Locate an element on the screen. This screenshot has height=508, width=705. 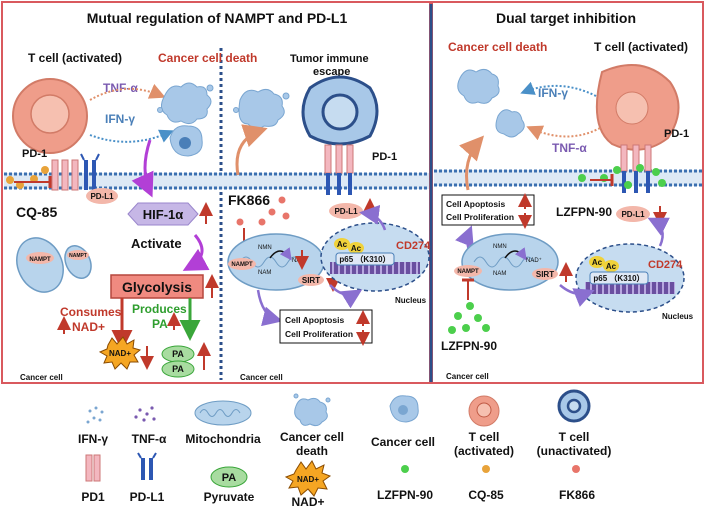
apoptosis-label-mid: Cell Apoptosis is located at coordinates (314, 320).